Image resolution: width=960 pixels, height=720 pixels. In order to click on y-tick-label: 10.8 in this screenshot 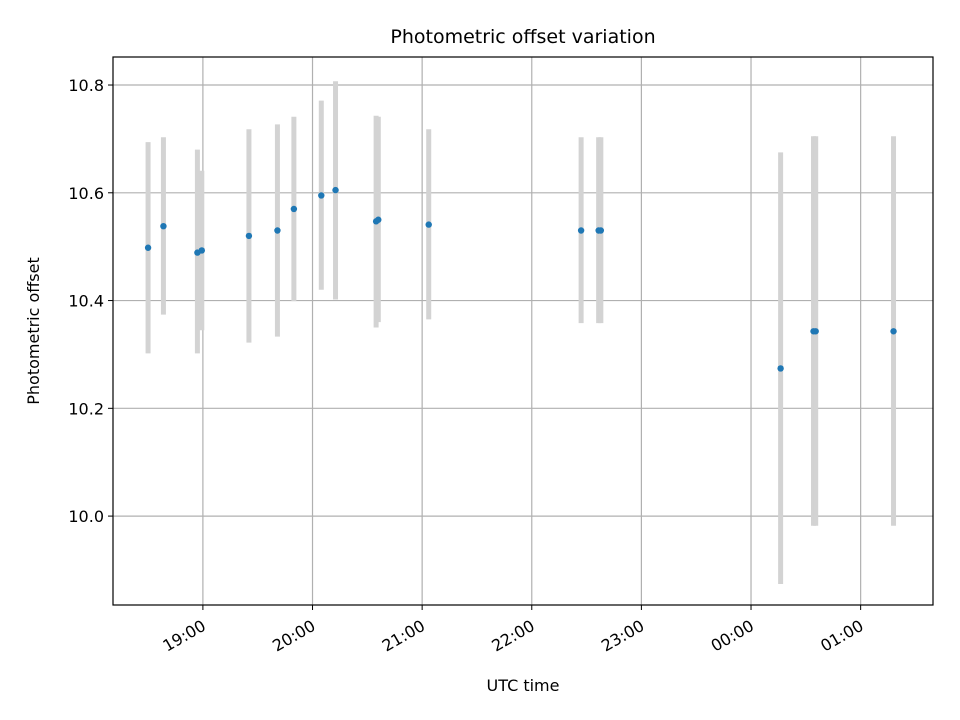, I will do `click(86, 85)`.